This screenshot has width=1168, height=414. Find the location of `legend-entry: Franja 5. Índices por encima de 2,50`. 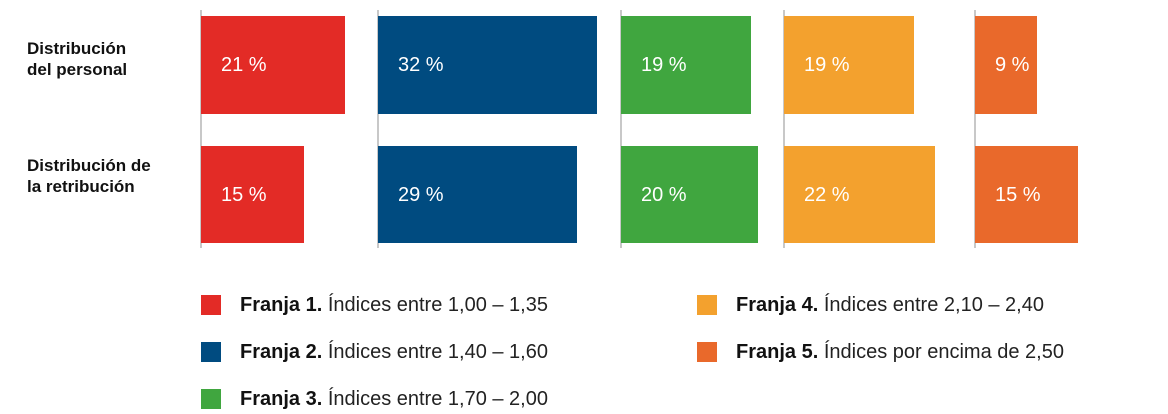

legend-entry: Franja 5. Índices por encima de 2,50 is located at coordinates (900, 352).